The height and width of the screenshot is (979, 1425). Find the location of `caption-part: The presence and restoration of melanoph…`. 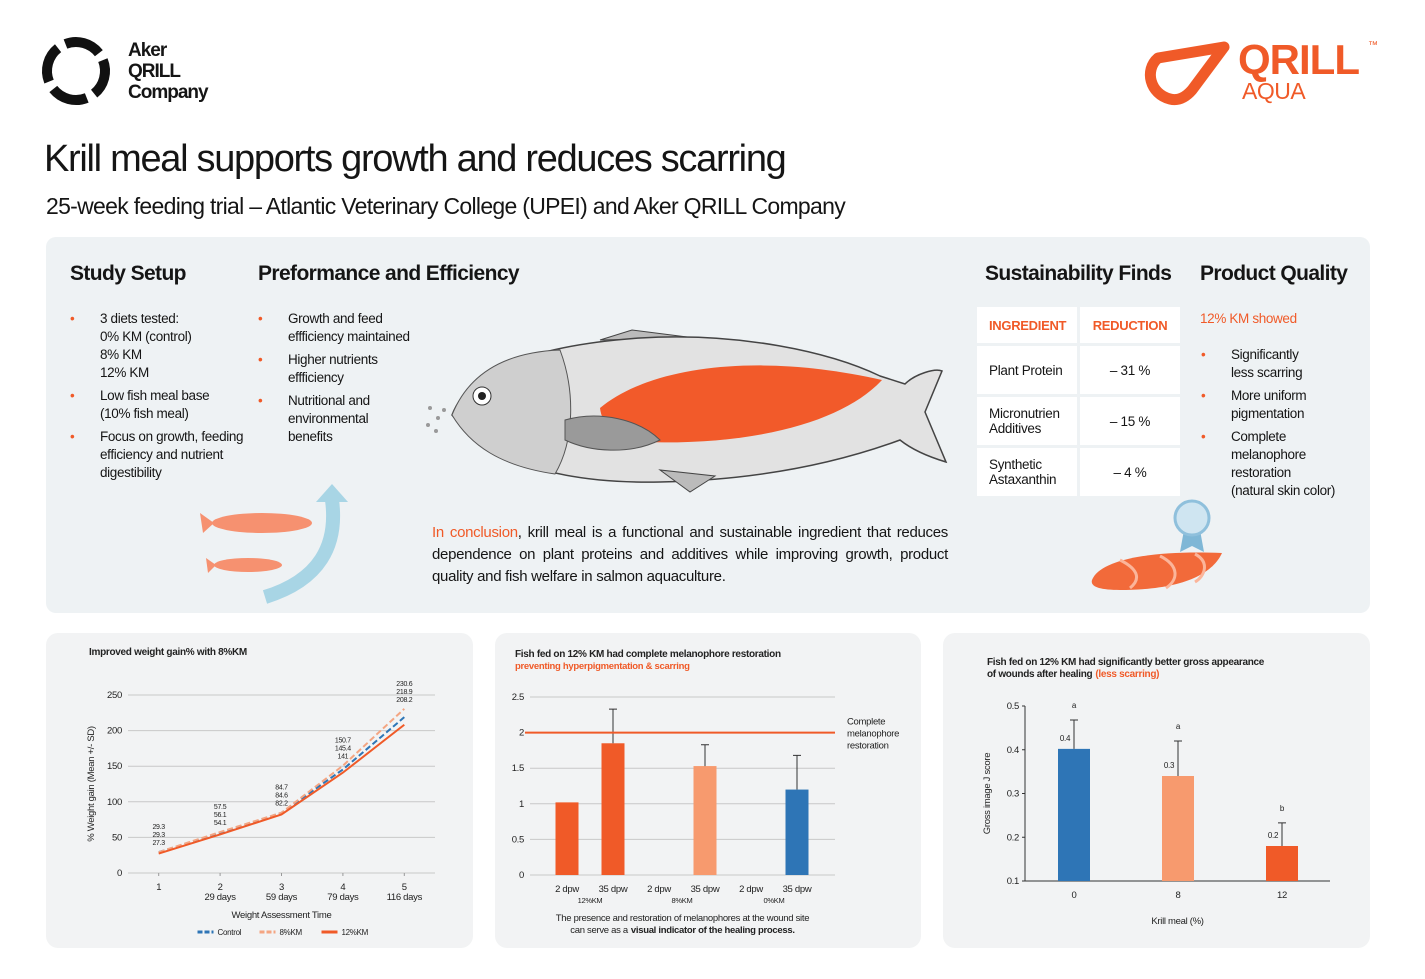

caption-part: The presence and restoration of melanoph… is located at coordinates (682, 918).